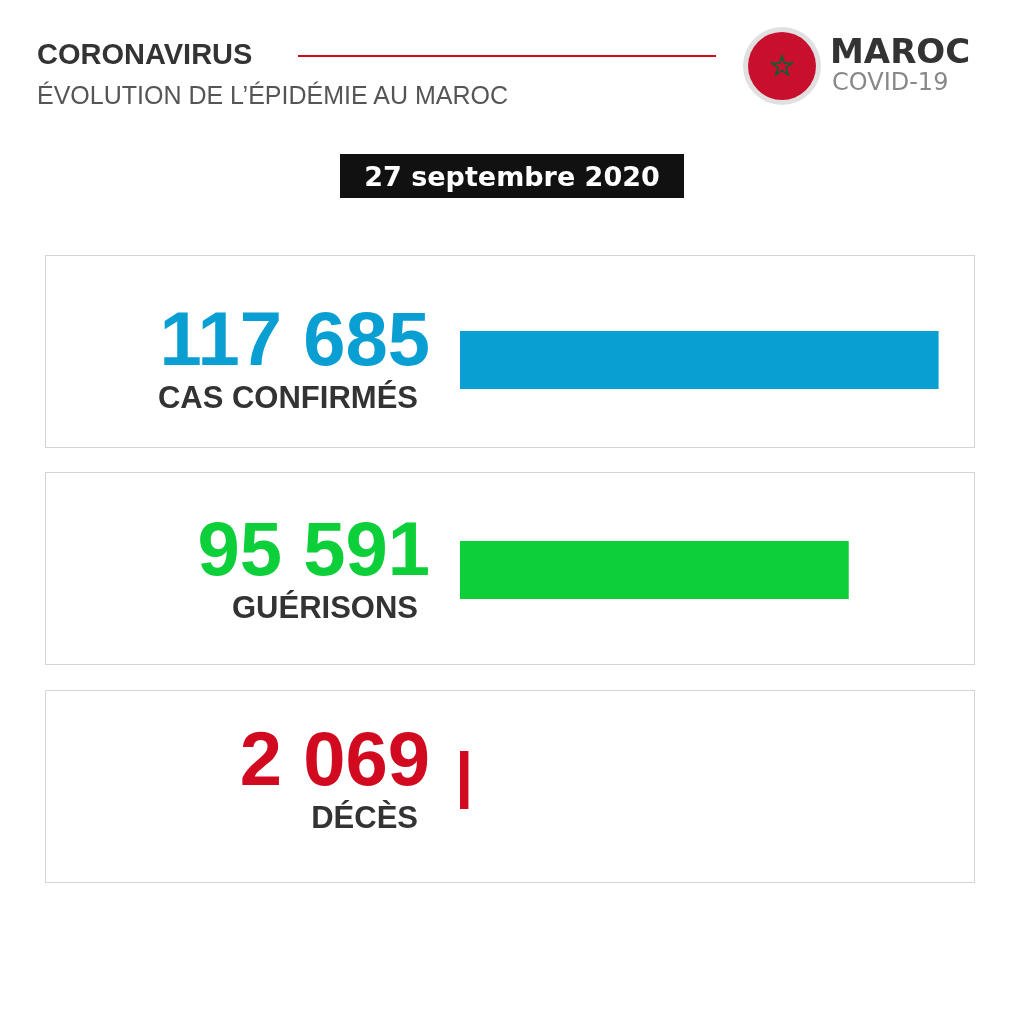  Describe the element at coordinates (272, 94) in the screenshot. I see `chart-subtitle: ÉVOLUTION DE L’ÉPIDÉMIE AU MAROC` at that location.